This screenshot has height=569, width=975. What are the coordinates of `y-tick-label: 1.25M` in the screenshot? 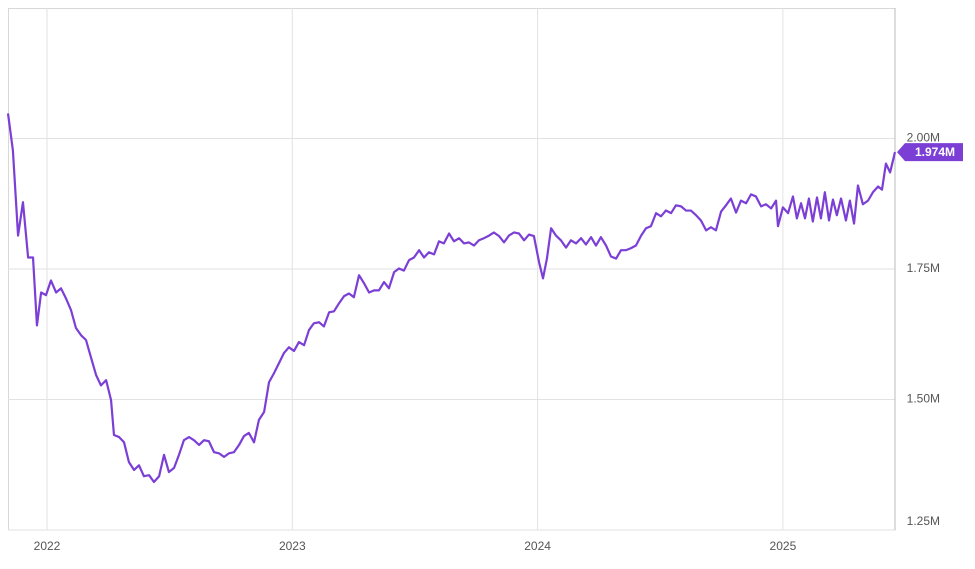 It's located at (923, 521).